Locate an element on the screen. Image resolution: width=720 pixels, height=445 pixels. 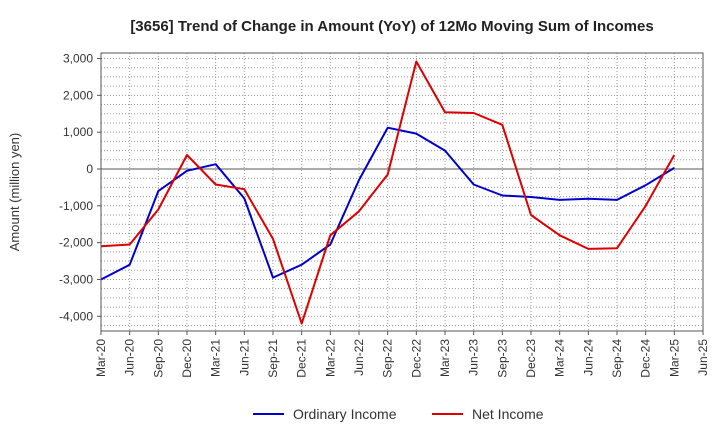
x-tick-label: Dec-24 is located at coordinates (646, 358).